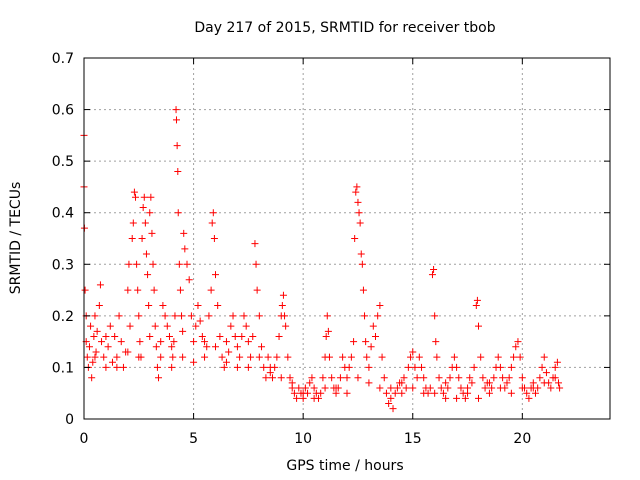 The height and width of the screenshot is (480, 640). I want to click on y-tick-label: 0.6, so click(63, 111).